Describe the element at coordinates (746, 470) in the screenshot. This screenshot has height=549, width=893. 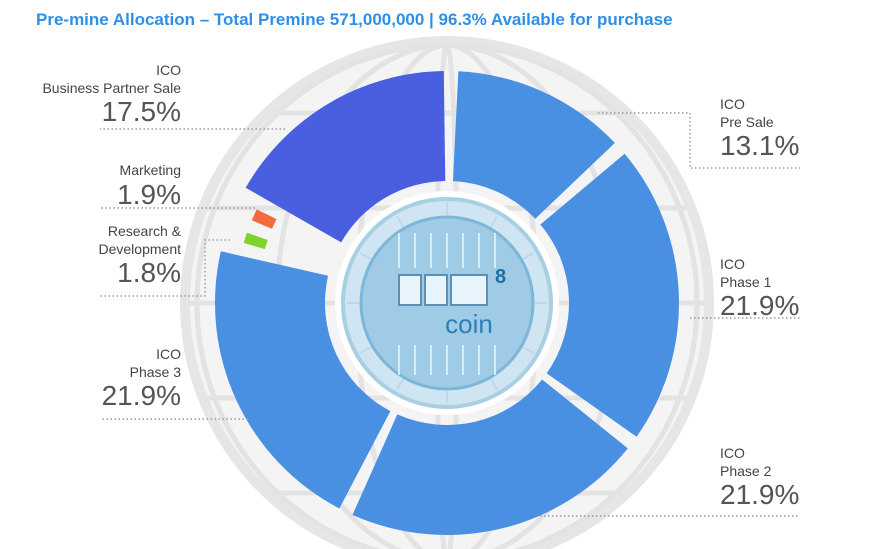
I see `slice-label-line-2: Phase 2` at that location.